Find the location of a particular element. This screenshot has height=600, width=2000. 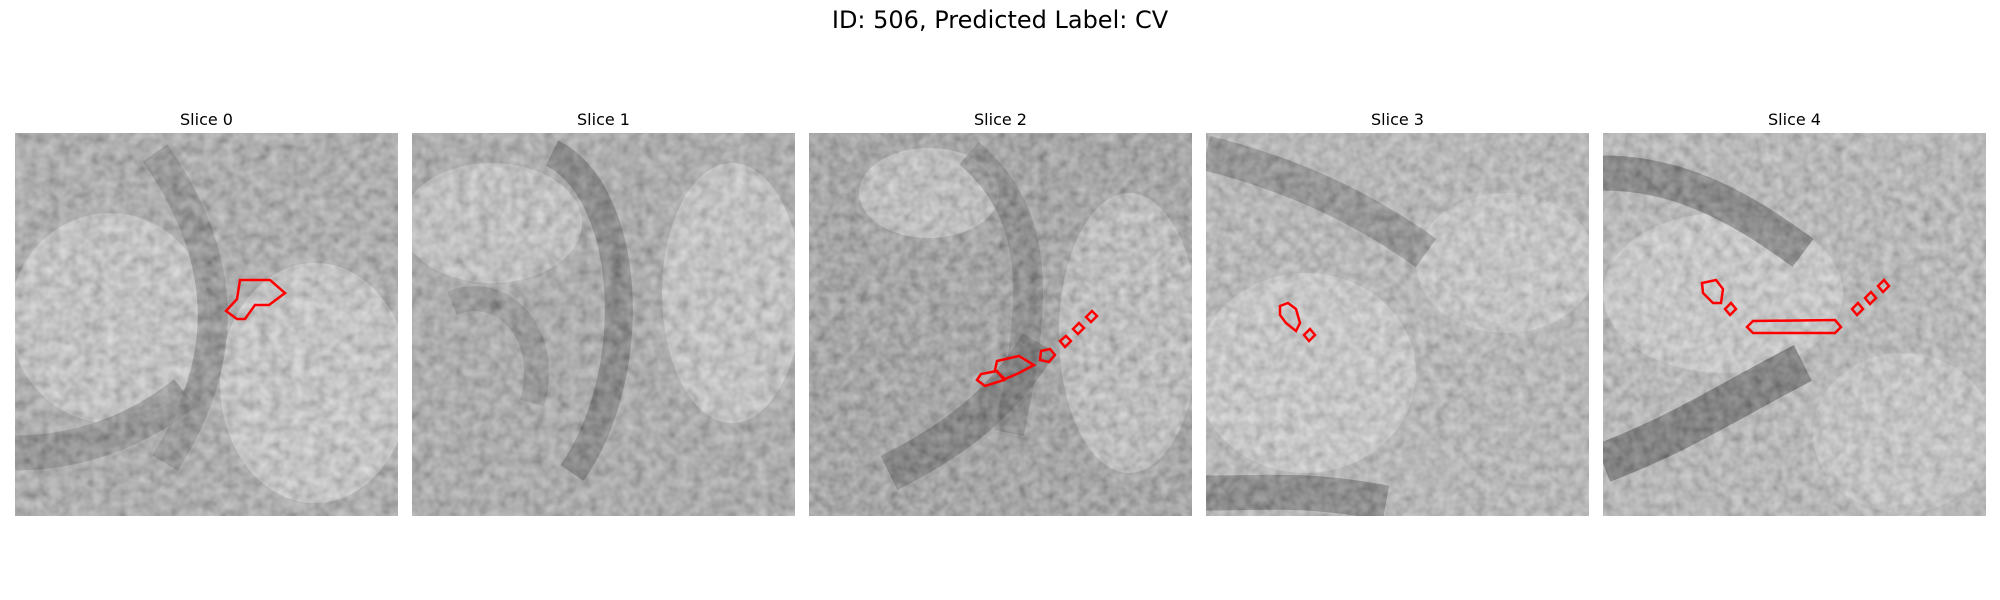

slice-panel-4: Slice 4 is located at coordinates (1794, 311).